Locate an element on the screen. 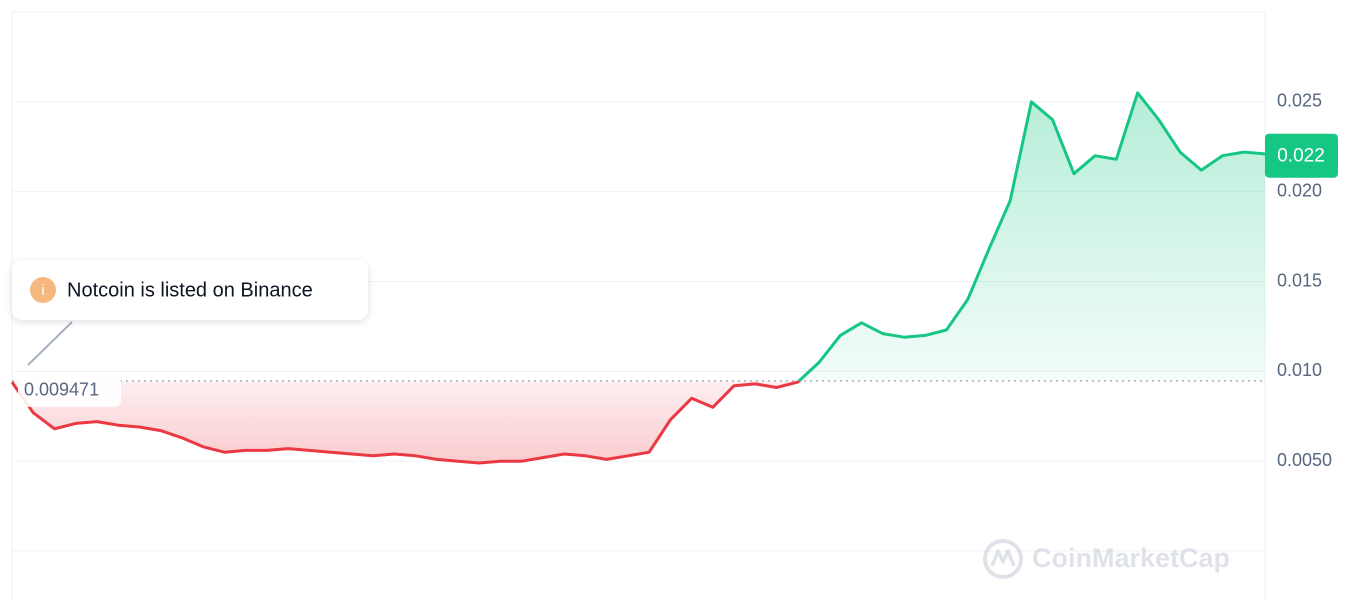  watermark-logo is located at coordinates (1003, 559).